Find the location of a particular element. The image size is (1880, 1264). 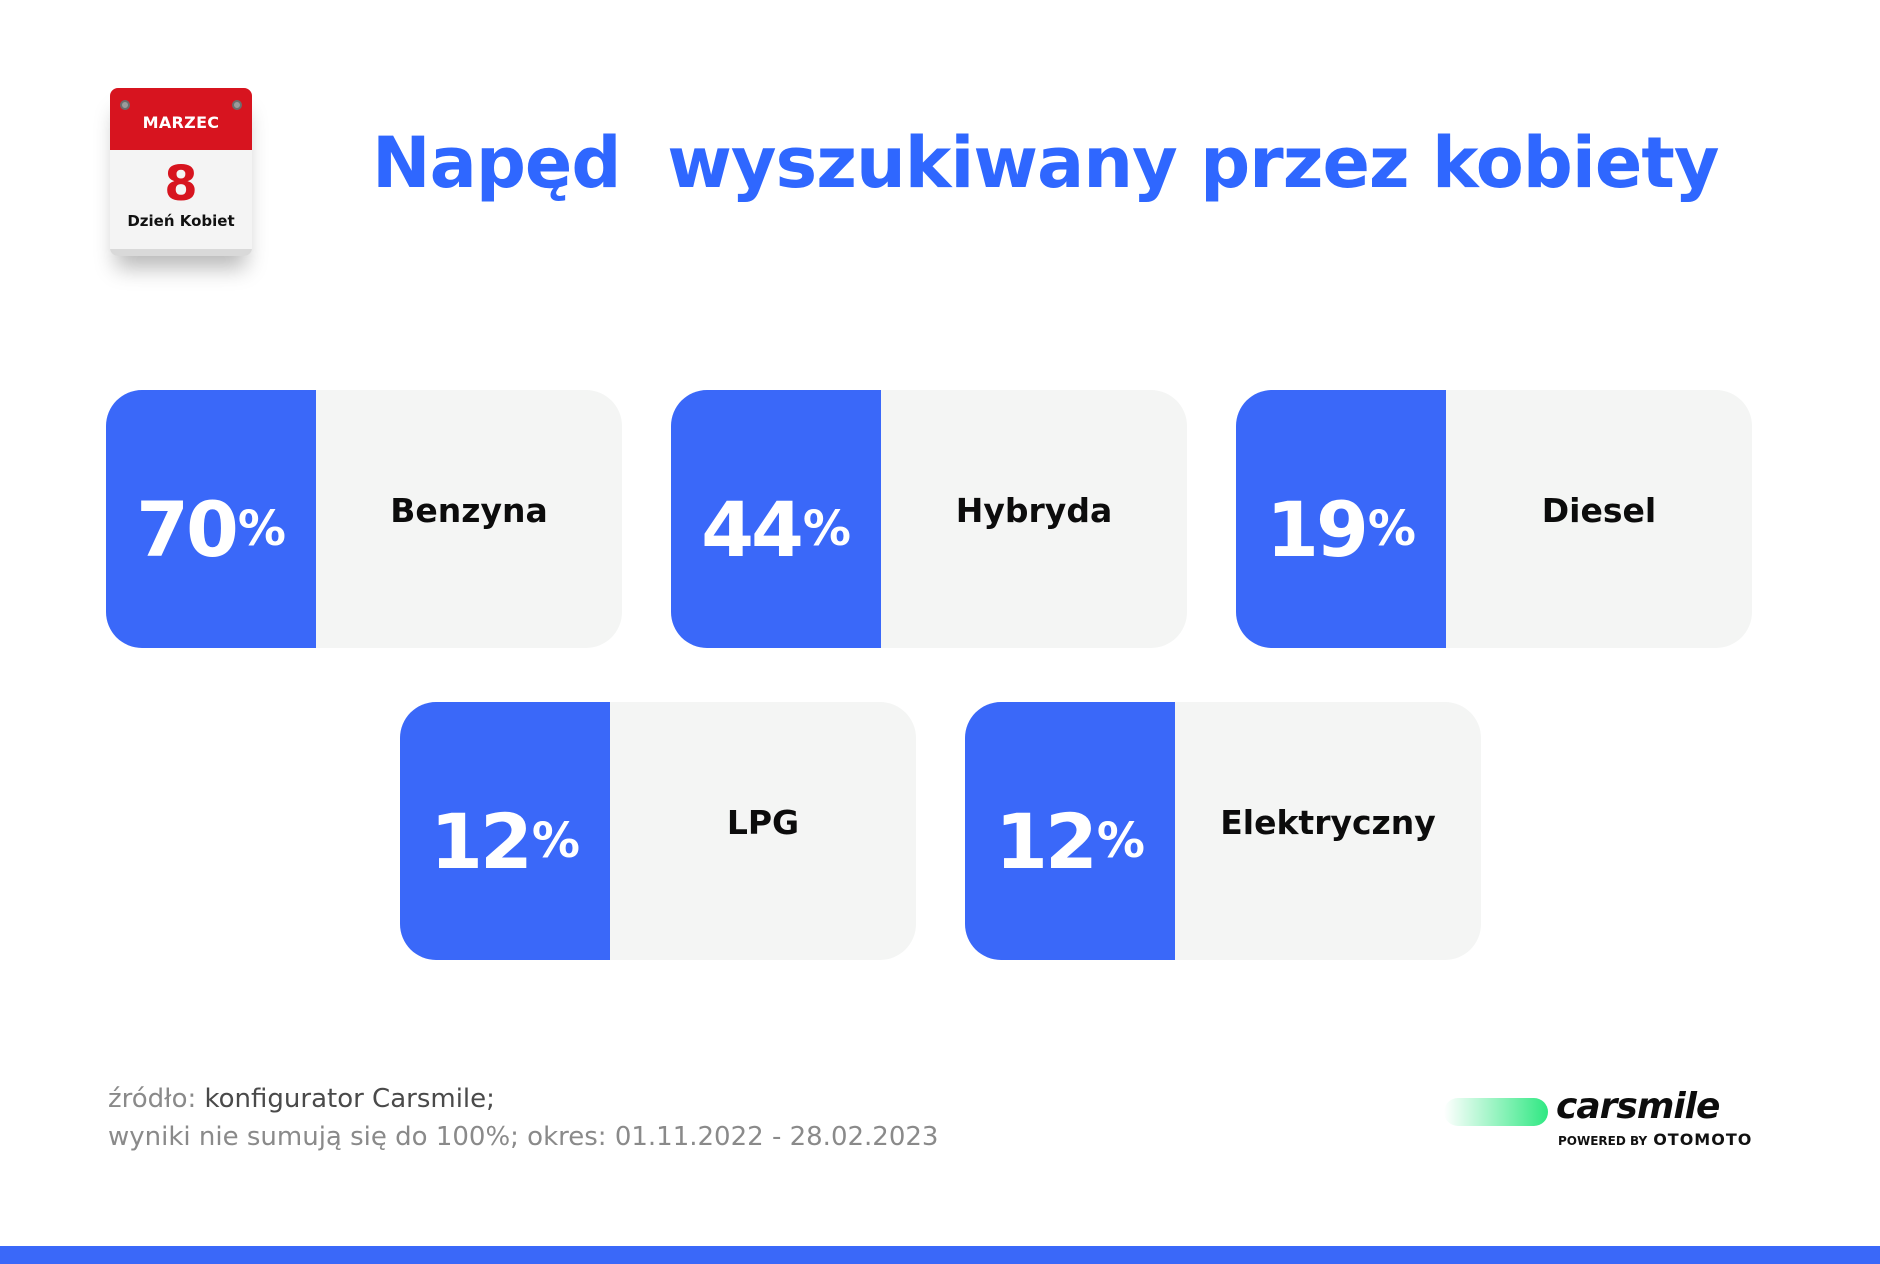

logo-gradient-bar is located at coordinates (1496, 1112).